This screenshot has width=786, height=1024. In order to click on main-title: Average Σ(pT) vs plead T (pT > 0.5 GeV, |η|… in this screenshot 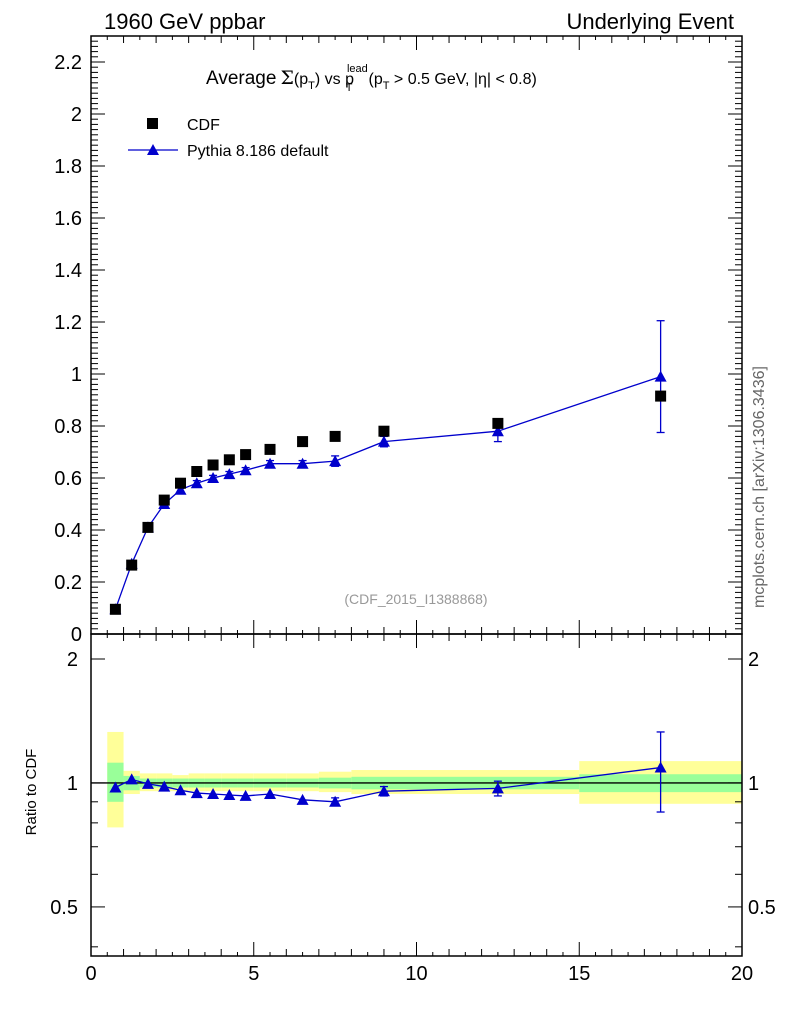, I will do `click(371, 78)`.